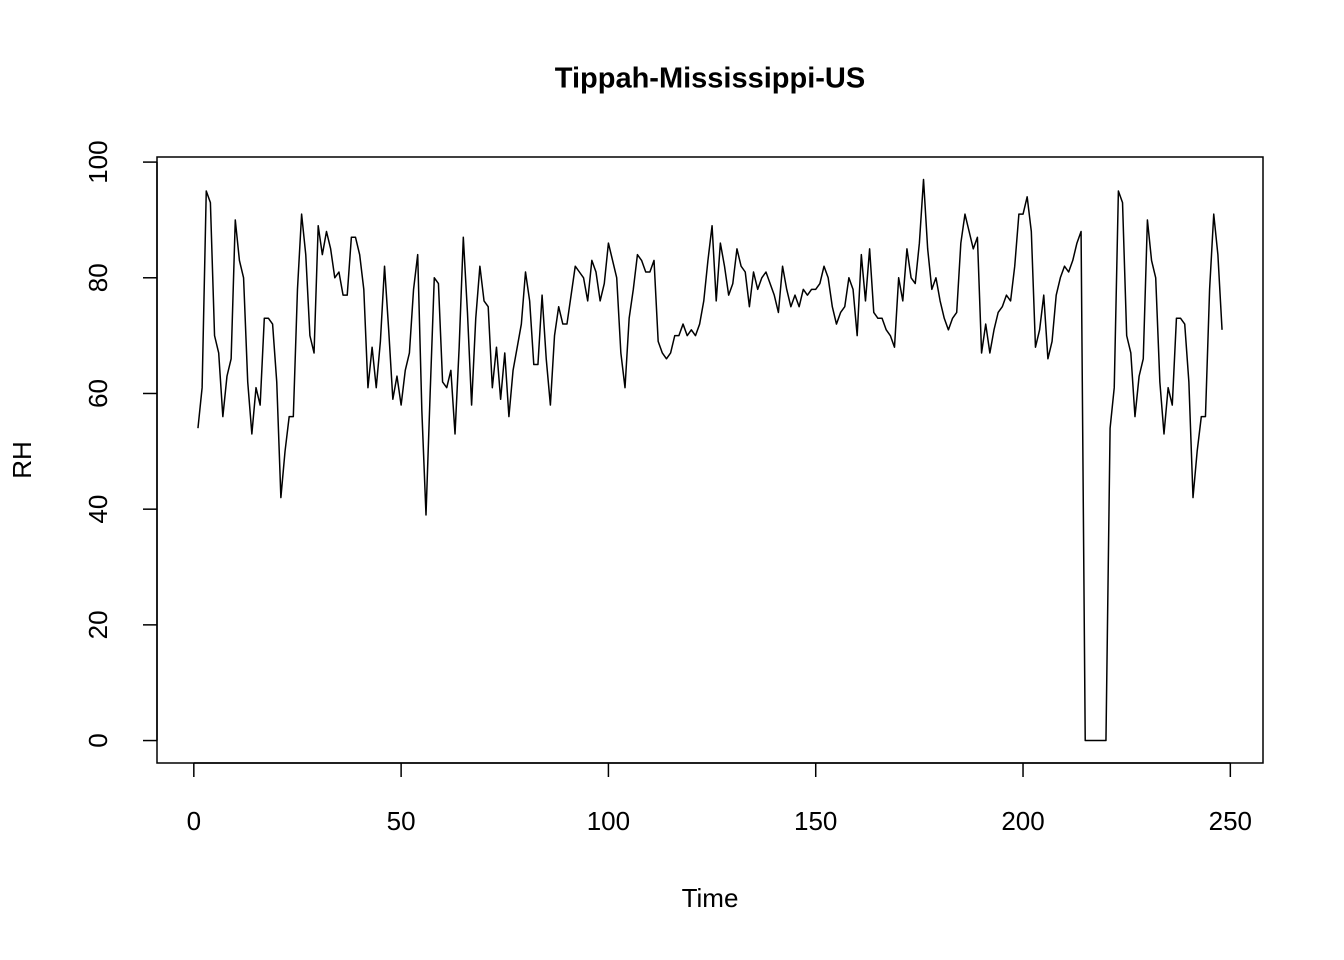 The height and width of the screenshot is (960, 1344). What do you see at coordinates (98, 509) in the screenshot?
I see `y-tick-label: 40` at bounding box center [98, 509].